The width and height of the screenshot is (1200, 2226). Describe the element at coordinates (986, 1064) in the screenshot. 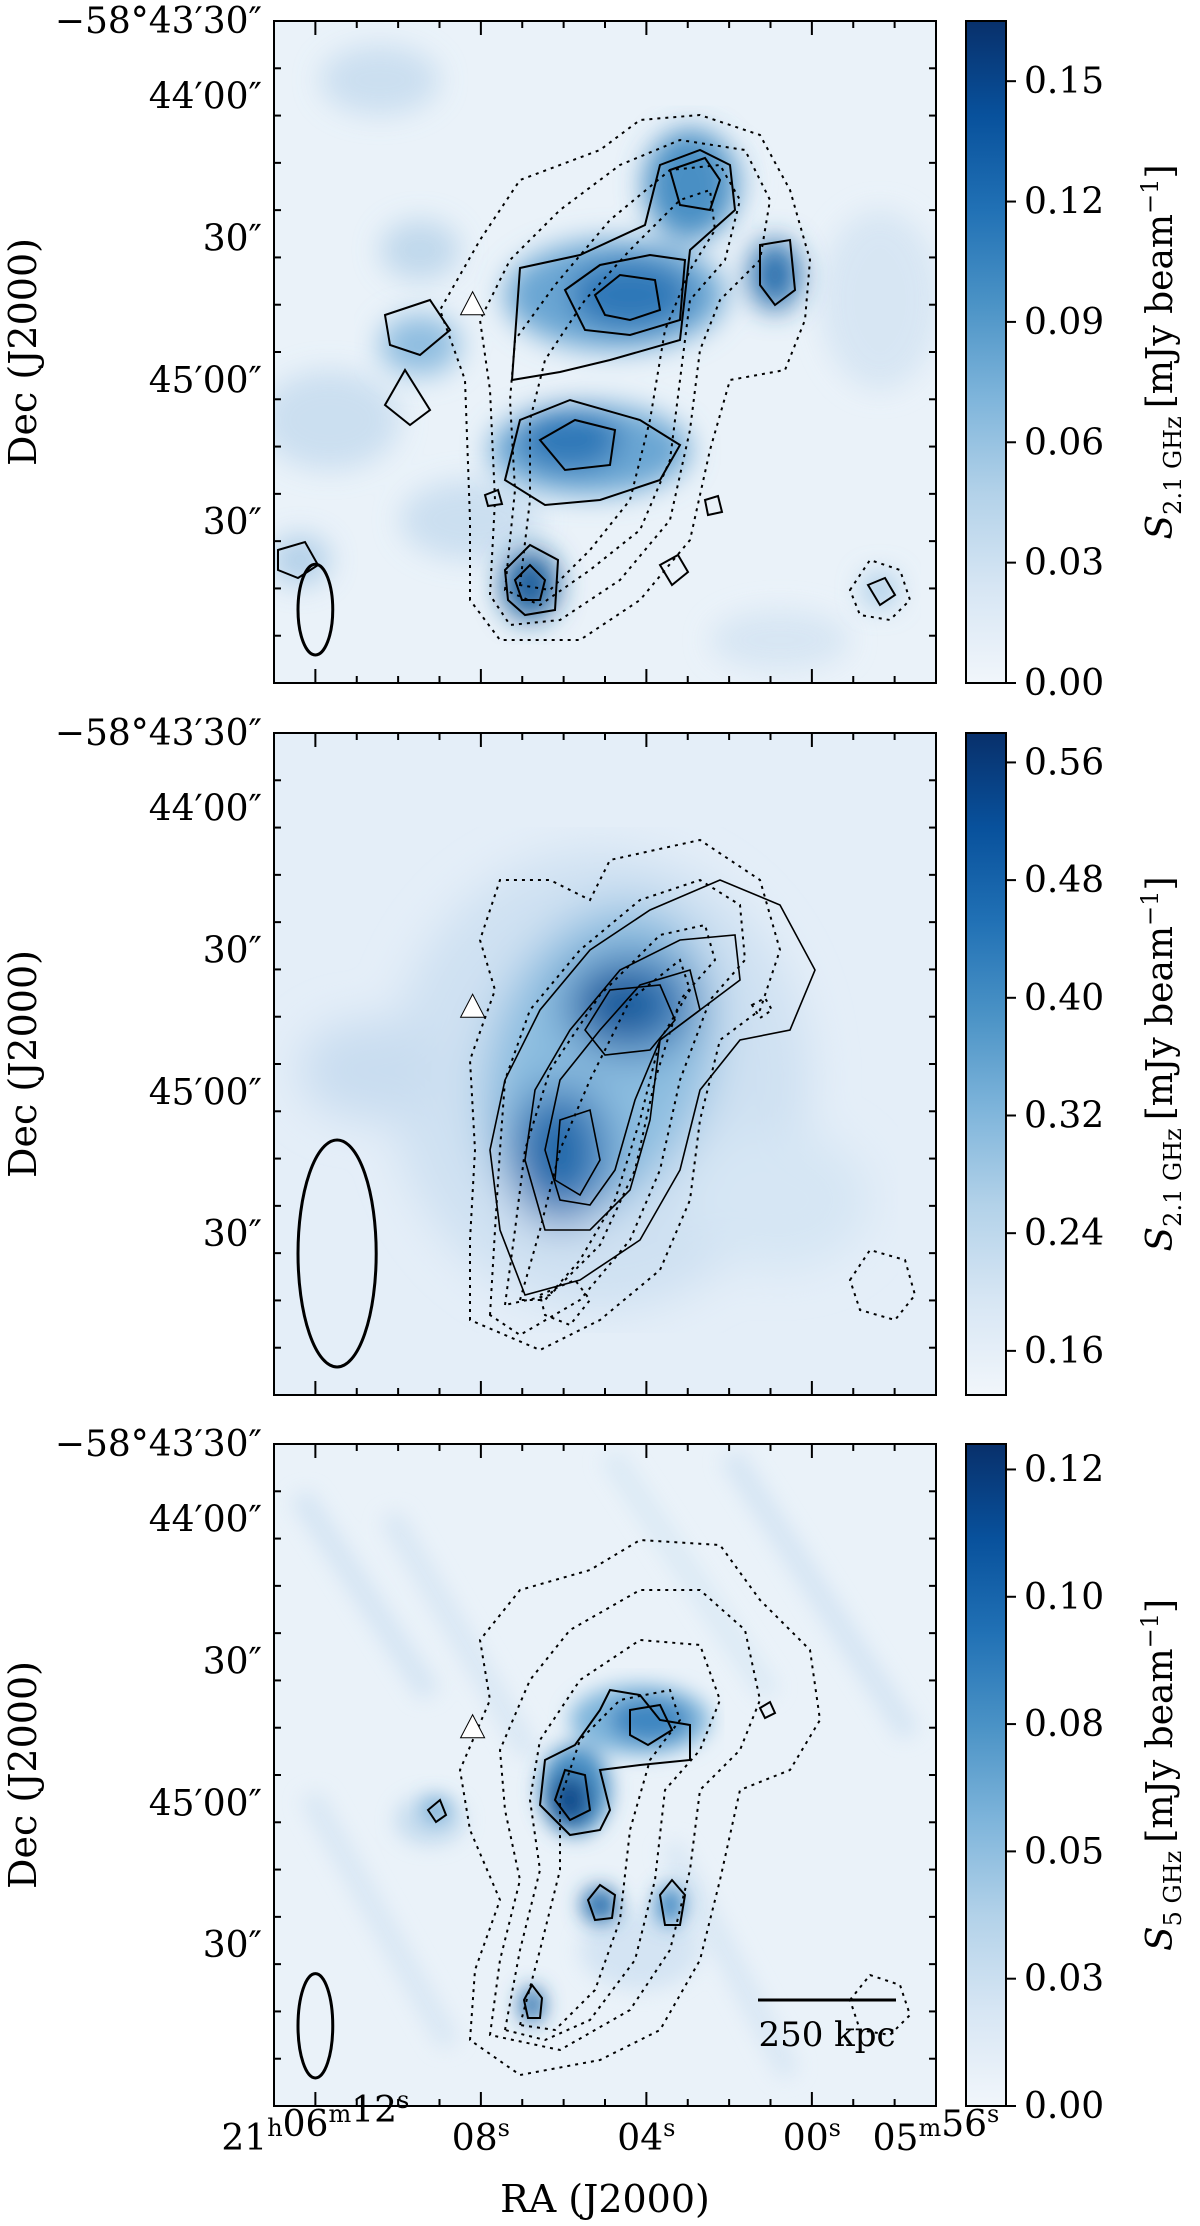

I see `colorbar-2-gradient` at that location.